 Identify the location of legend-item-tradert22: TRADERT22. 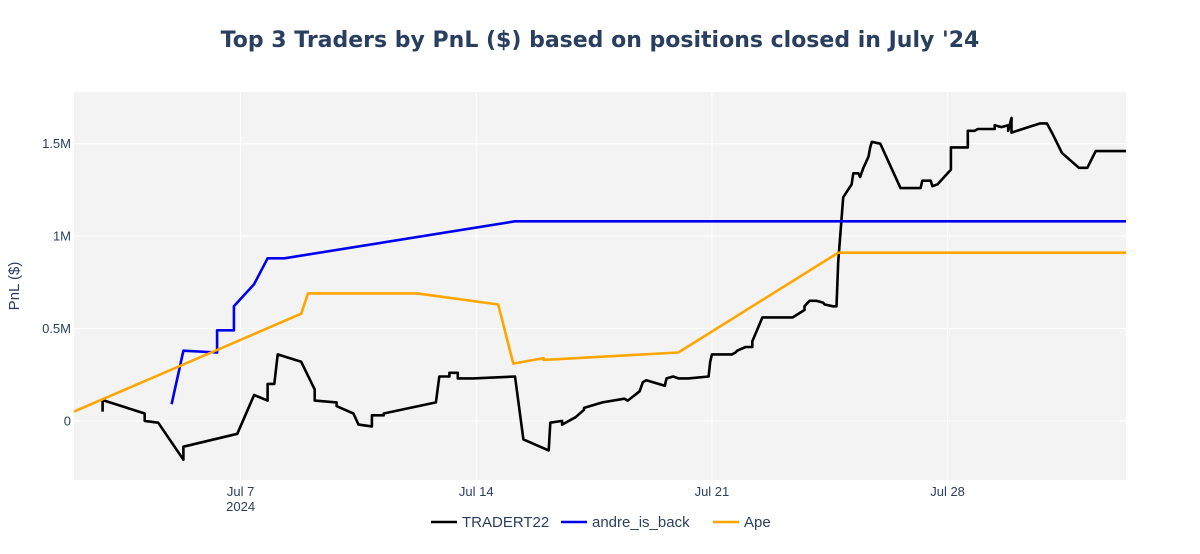
(490, 522).